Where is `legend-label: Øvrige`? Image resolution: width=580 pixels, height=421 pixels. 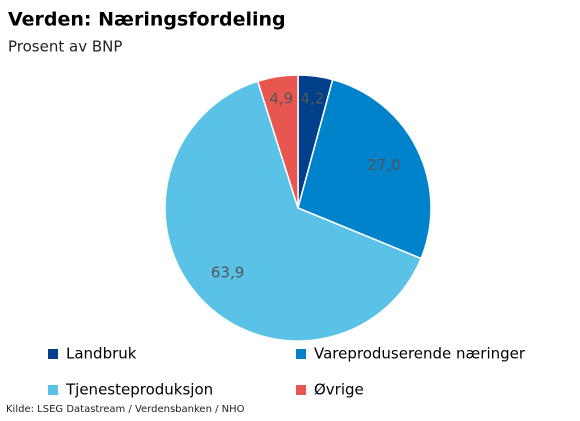
legend-label: Øvrige is located at coordinates (339, 390).